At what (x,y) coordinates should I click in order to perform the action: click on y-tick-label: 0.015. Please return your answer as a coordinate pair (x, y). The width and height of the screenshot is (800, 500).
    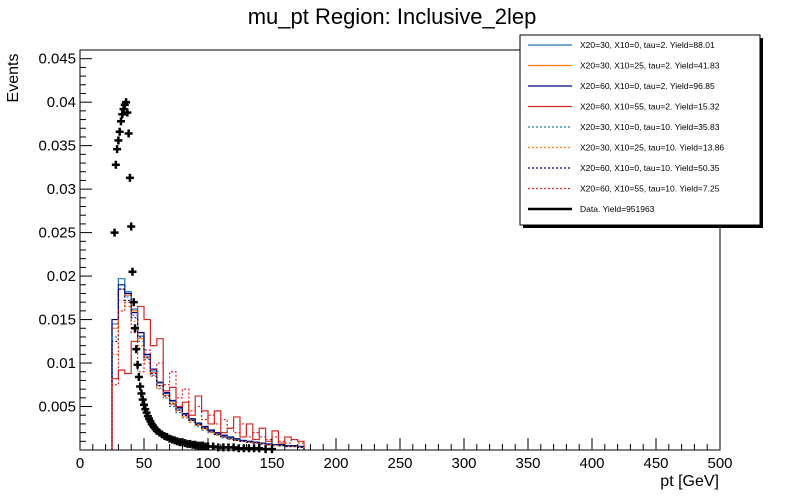
    Looking at the image, I should click on (57, 320).